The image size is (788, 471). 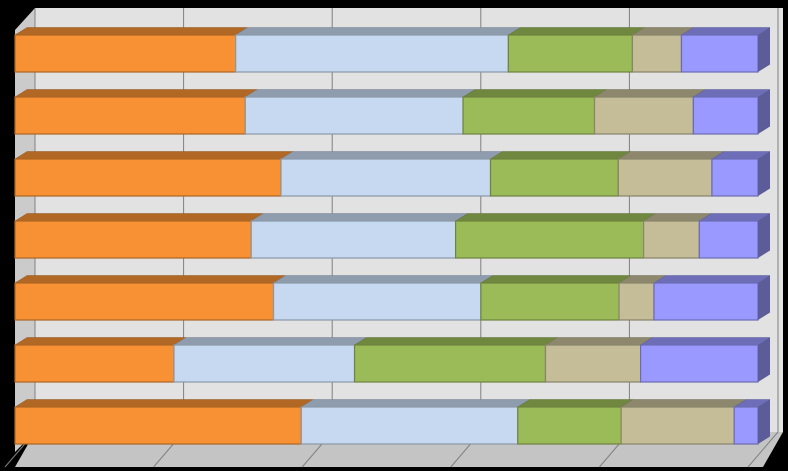 What do you see at coordinates (593, 363) in the screenshot?
I see `bar-segment-4-row-6-front` at bounding box center [593, 363].